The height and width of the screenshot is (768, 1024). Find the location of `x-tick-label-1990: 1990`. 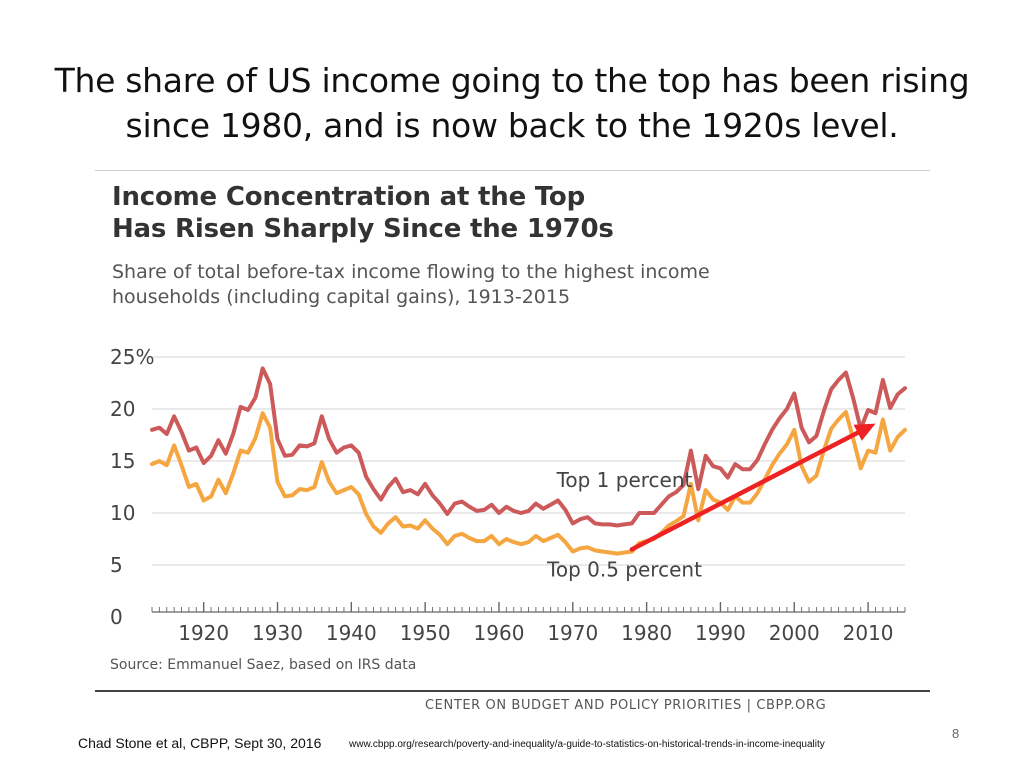

x-tick-label-1990: 1990 is located at coordinates (720, 633).